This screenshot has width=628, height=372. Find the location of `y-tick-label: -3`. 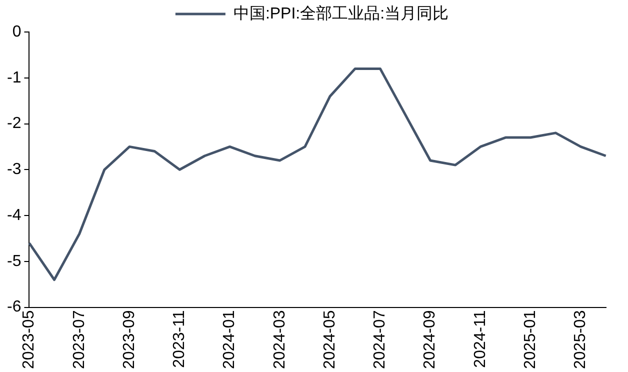

y-tick-label: -3 is located at coordinates (14, 169).